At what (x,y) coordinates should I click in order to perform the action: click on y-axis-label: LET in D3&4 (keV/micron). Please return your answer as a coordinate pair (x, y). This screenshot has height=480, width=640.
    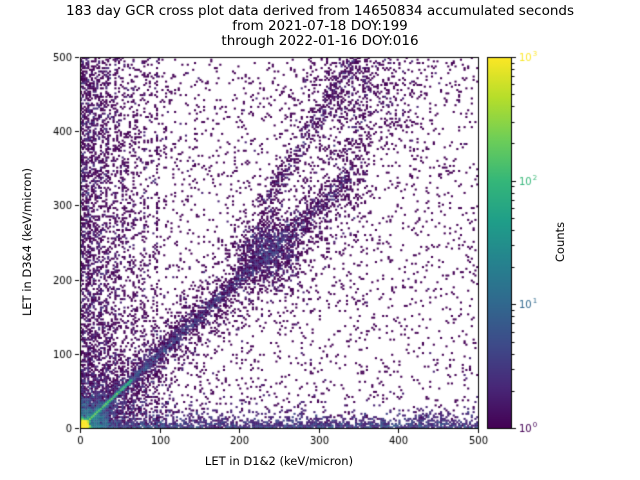
    Looking at the image, I should click on (27, 242).